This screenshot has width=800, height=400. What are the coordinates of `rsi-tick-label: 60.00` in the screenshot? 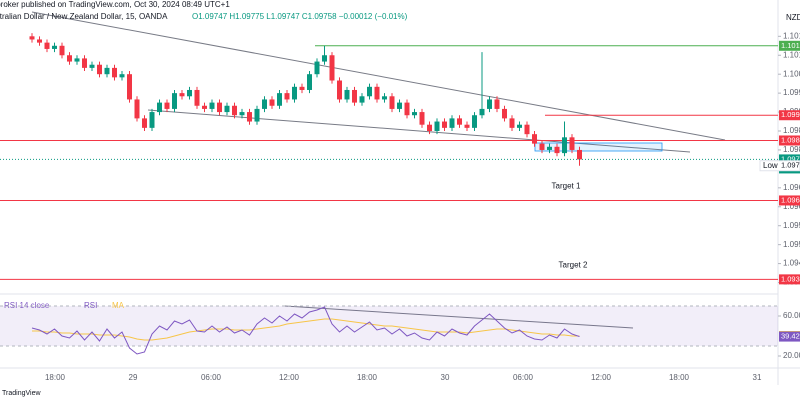 It's located at (791, 315).